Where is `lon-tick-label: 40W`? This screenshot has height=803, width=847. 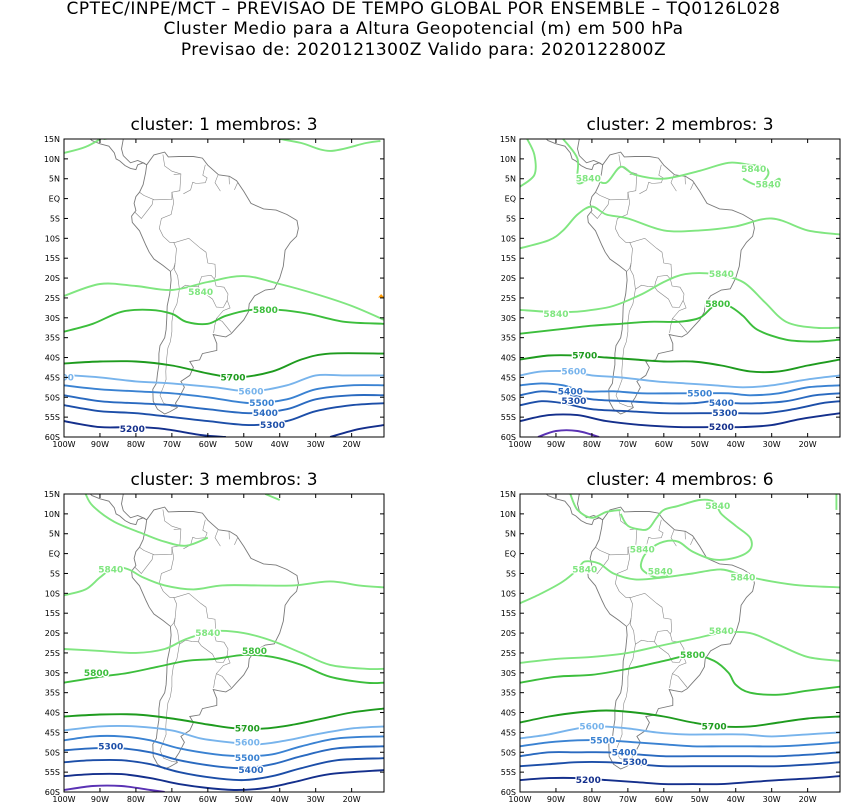 lon-tick-label: 40W is located at coordinates (736, 799).